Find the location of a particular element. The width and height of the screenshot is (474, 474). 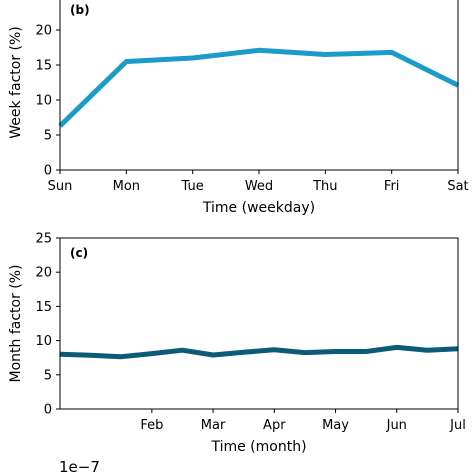

y-axis-label: Month factor (%) is located at coordinates (16, 323).